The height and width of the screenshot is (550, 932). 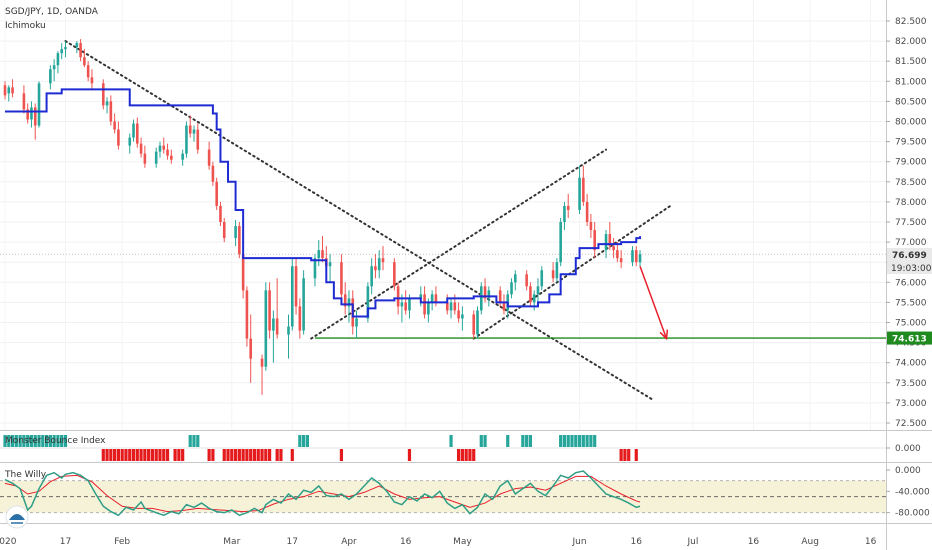 What do you see at coordinates (654, 303) in the screenshot?
I see `arrow-annotation` at bounding box center [654, 303].